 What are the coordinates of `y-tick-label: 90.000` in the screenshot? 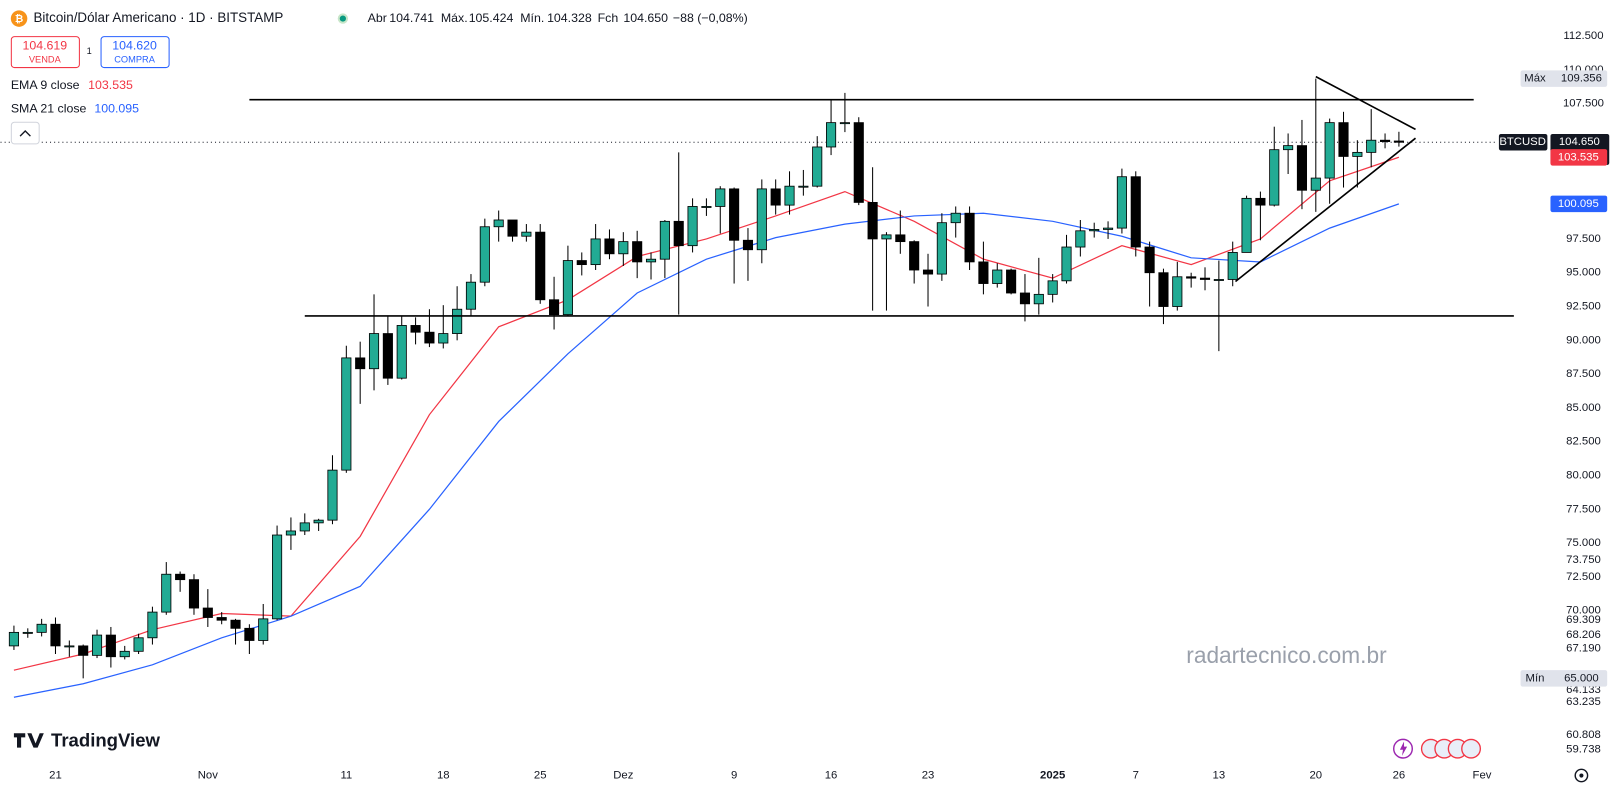 It's located at (1583, 340).